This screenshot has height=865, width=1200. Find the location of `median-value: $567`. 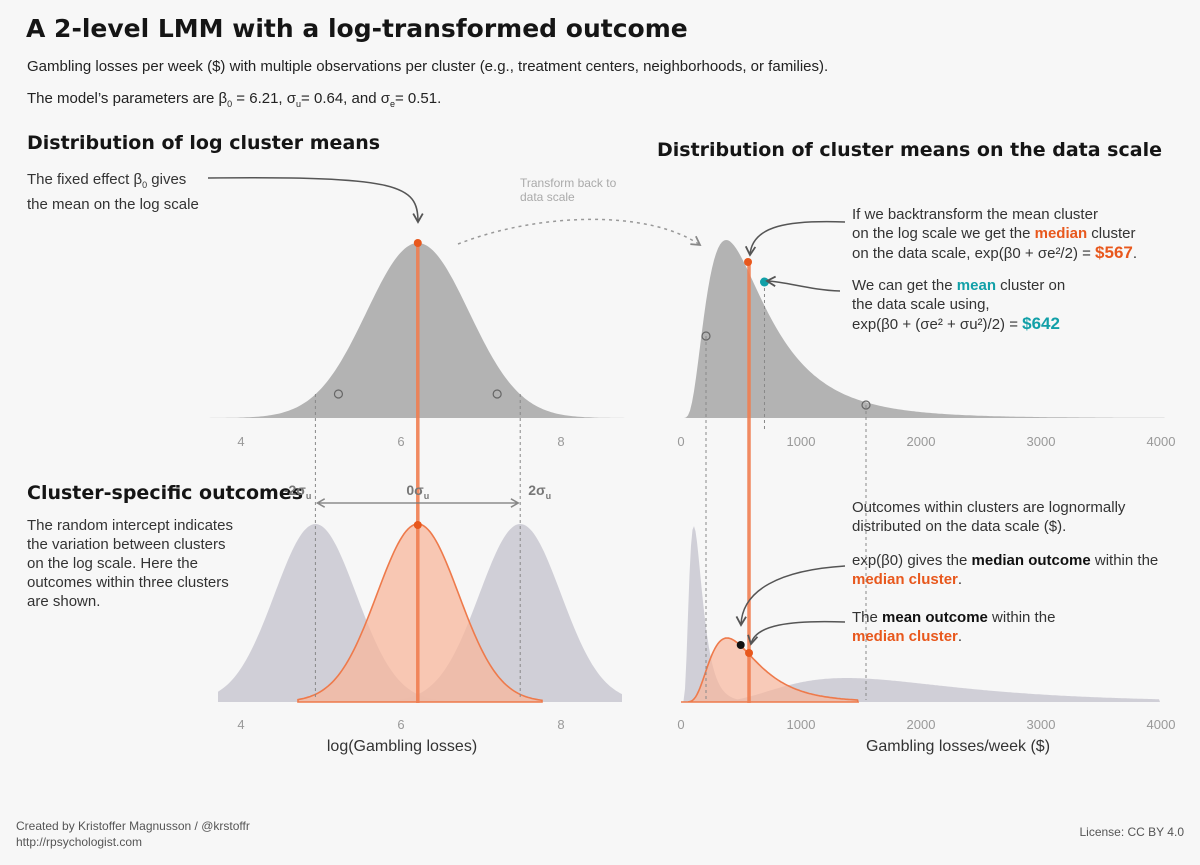

median-value: $567 is located at coordinates (1114, 252).